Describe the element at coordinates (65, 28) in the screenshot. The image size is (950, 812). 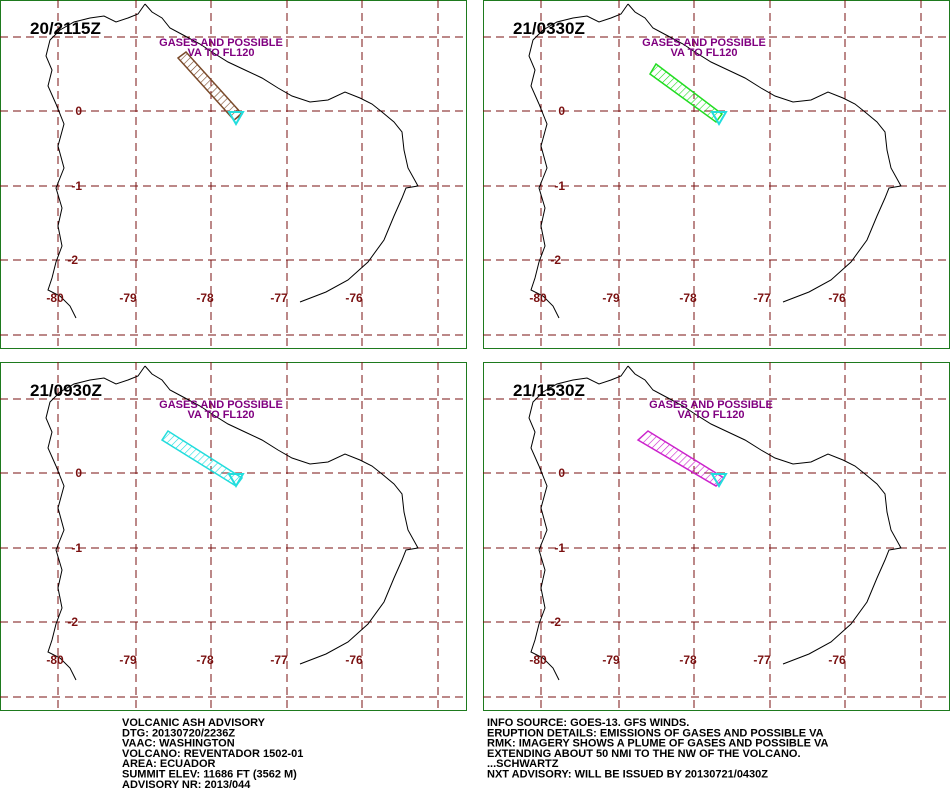
I see `valid-time: 20/2115Z` at that location.